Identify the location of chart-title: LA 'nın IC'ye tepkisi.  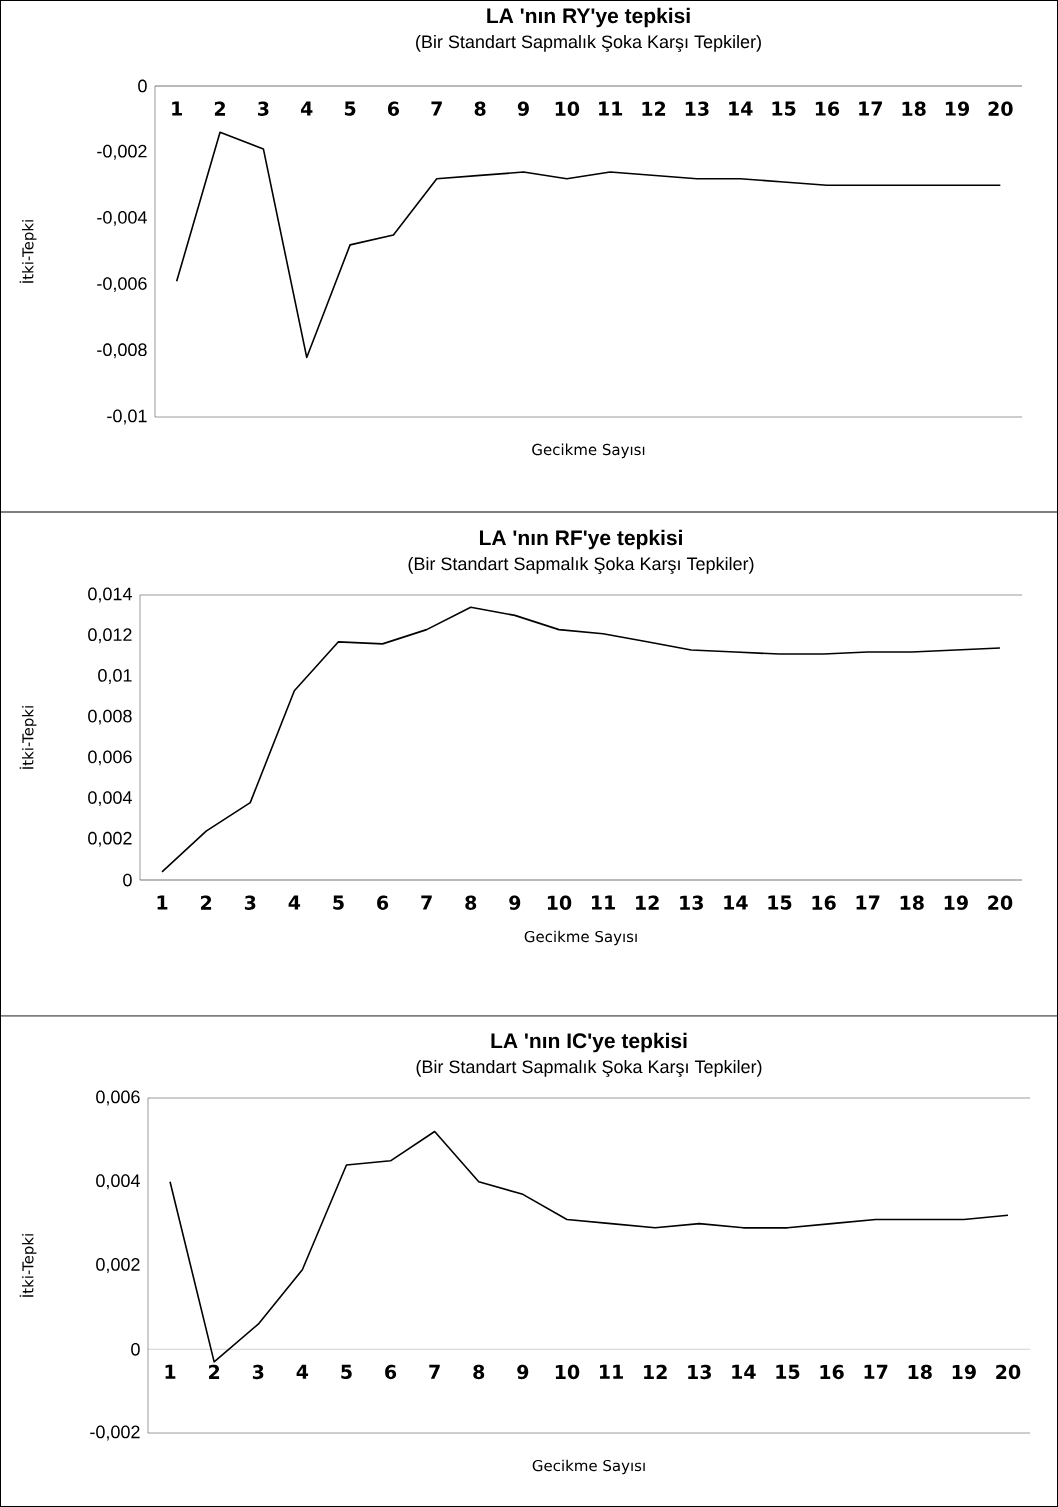
(589, 1042).